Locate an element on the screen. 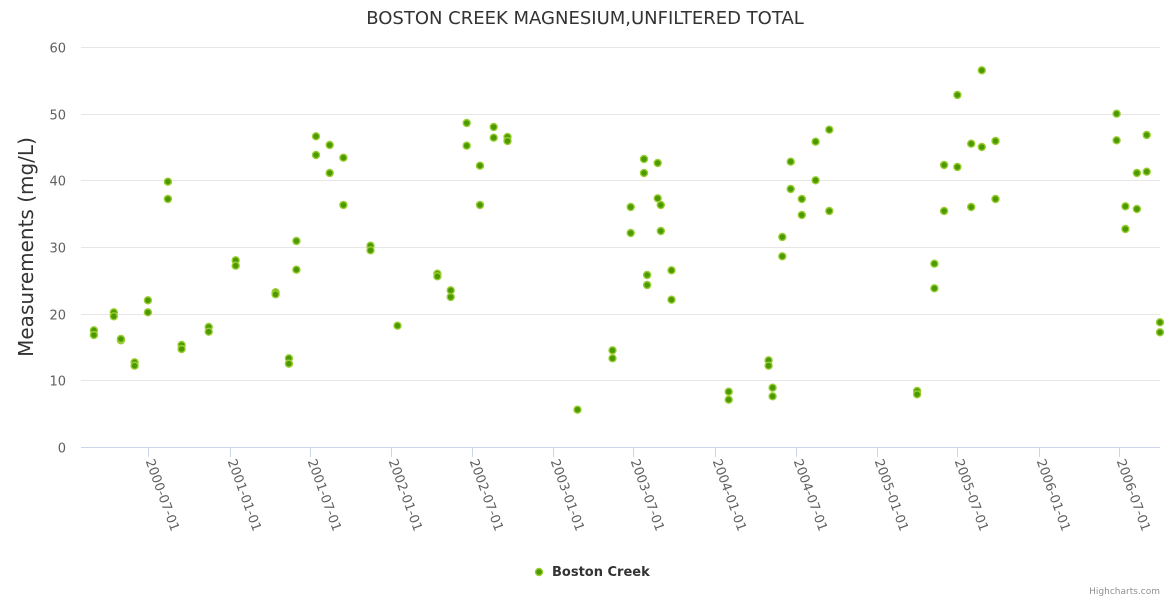  y-axis-ticks: 0 10 20 30 40 50 60 is located at coordinates (57, 249).